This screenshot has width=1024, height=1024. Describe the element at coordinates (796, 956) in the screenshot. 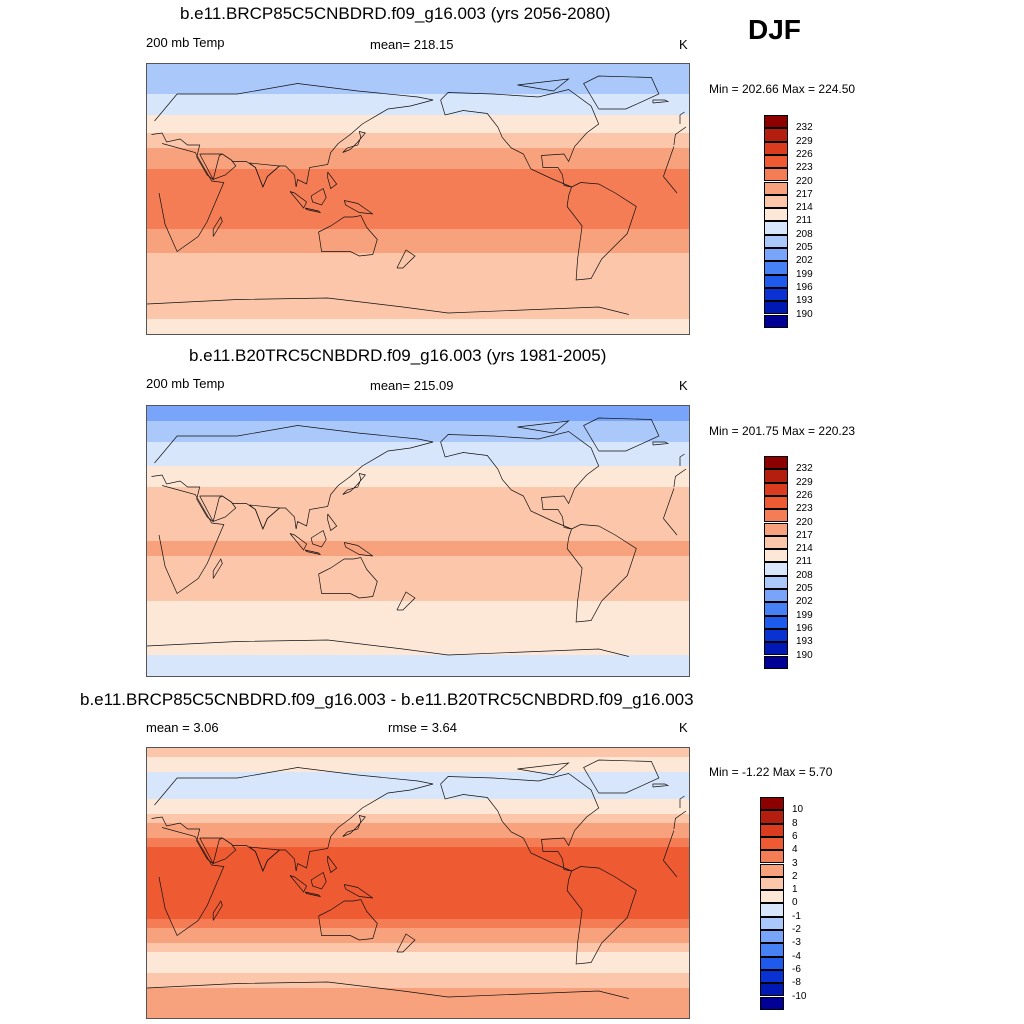

I see `colorbar-tick-label: -4` at that location.